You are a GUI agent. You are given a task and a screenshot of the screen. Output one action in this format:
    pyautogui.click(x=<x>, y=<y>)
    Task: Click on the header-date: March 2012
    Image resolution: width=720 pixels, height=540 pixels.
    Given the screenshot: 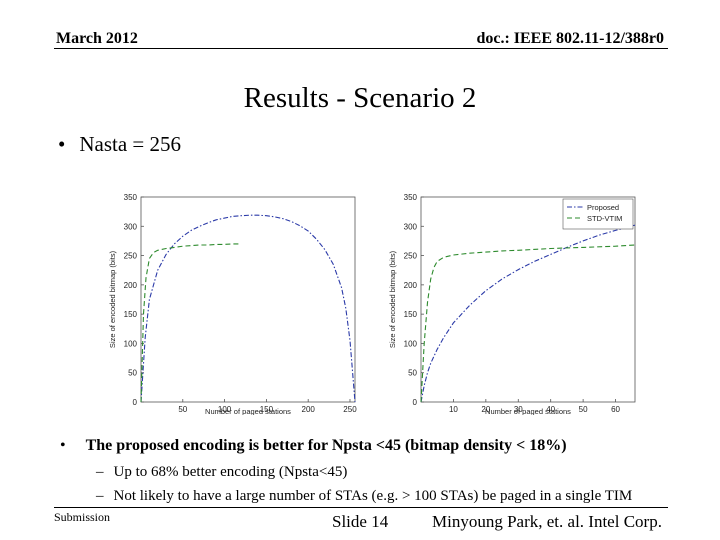 What is the action you would take?
    pyautogui.click(x=97, y=38)
    